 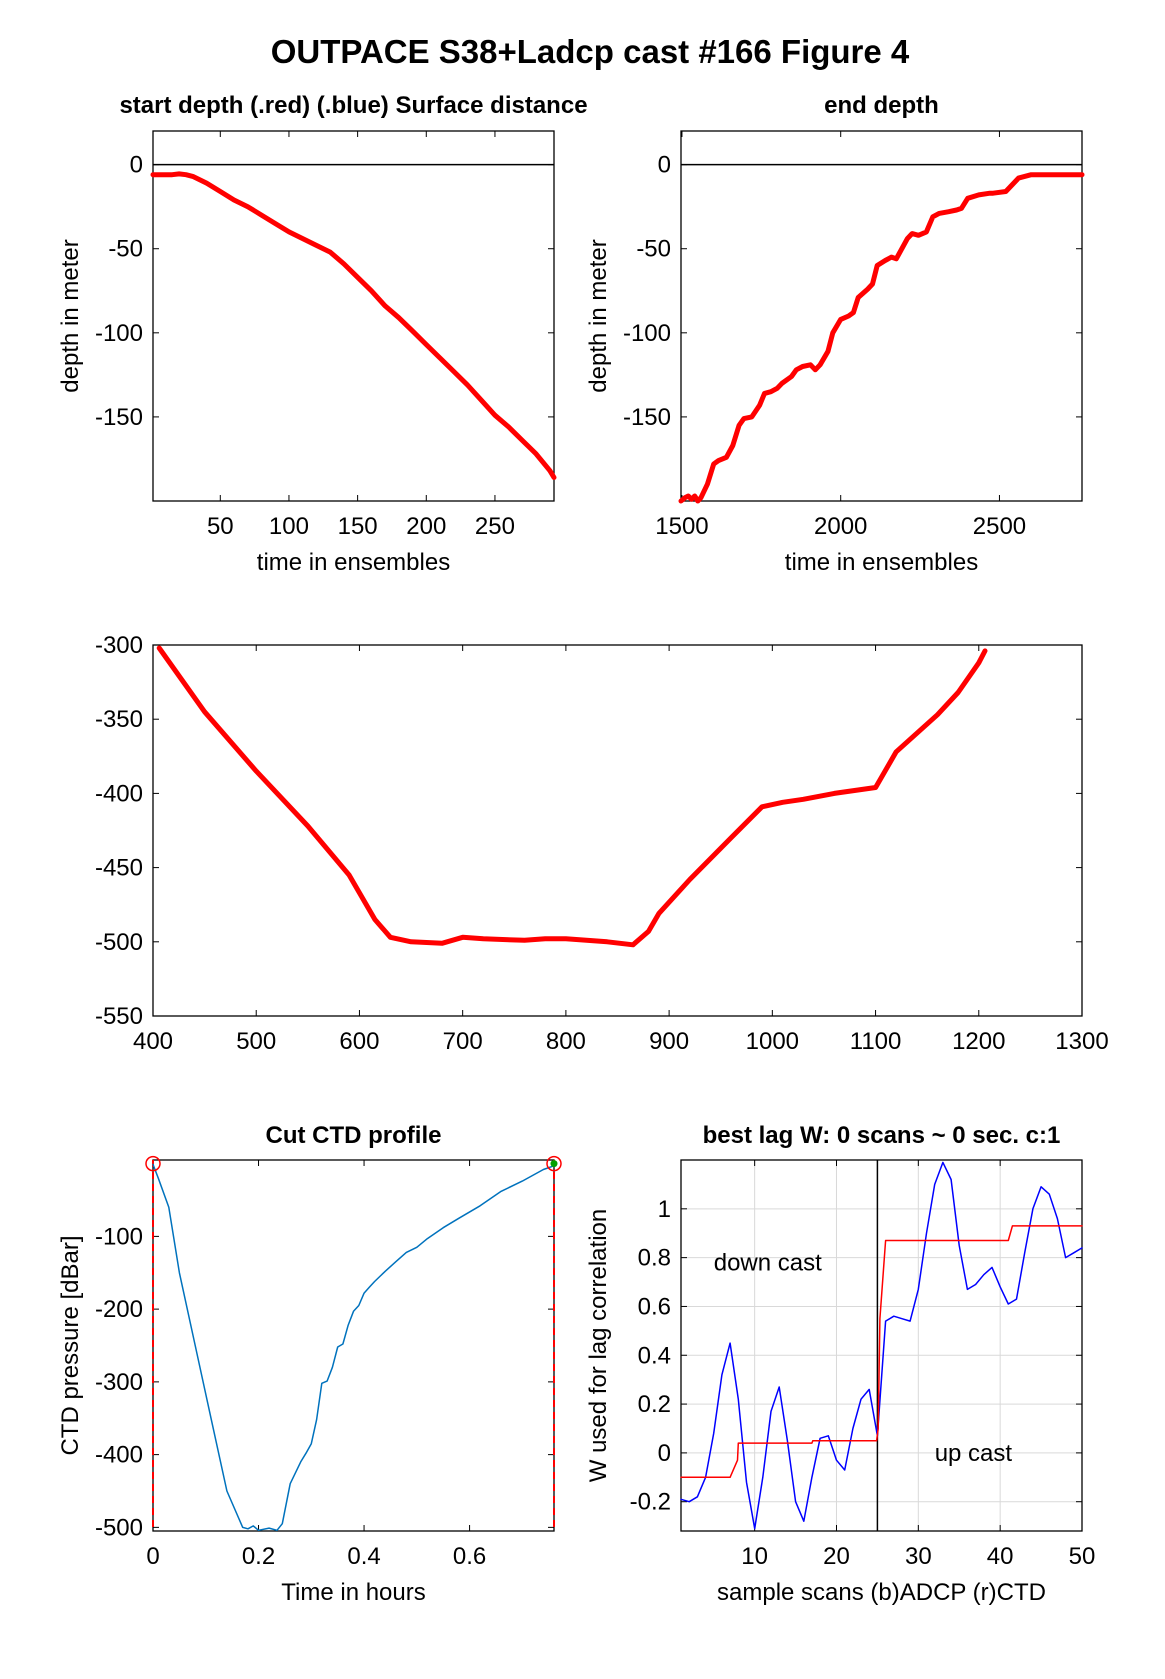 I want to click on x-tick-label: 1300, so click(x=1081, y=1041).